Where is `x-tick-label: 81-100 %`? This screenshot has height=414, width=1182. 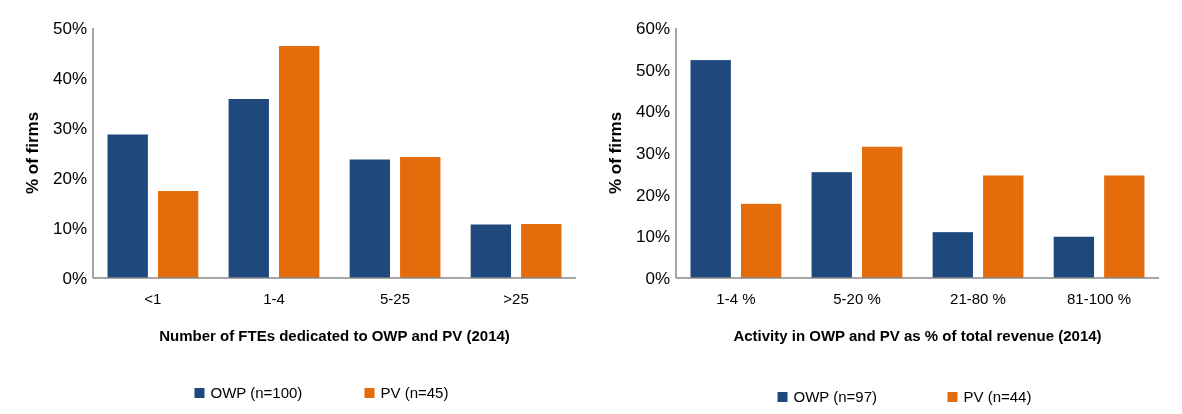 x-tick-label: 81-100 % is located at coordinates (1099, 298).